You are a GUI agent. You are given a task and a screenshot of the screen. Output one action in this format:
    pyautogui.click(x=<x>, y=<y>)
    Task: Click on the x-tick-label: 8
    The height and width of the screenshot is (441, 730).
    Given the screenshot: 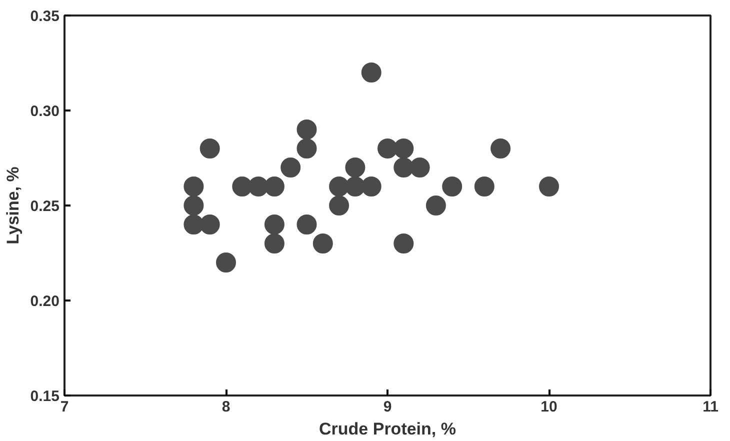 What is the action you would take?
    pyautogui.click(x=226, y=407)
    